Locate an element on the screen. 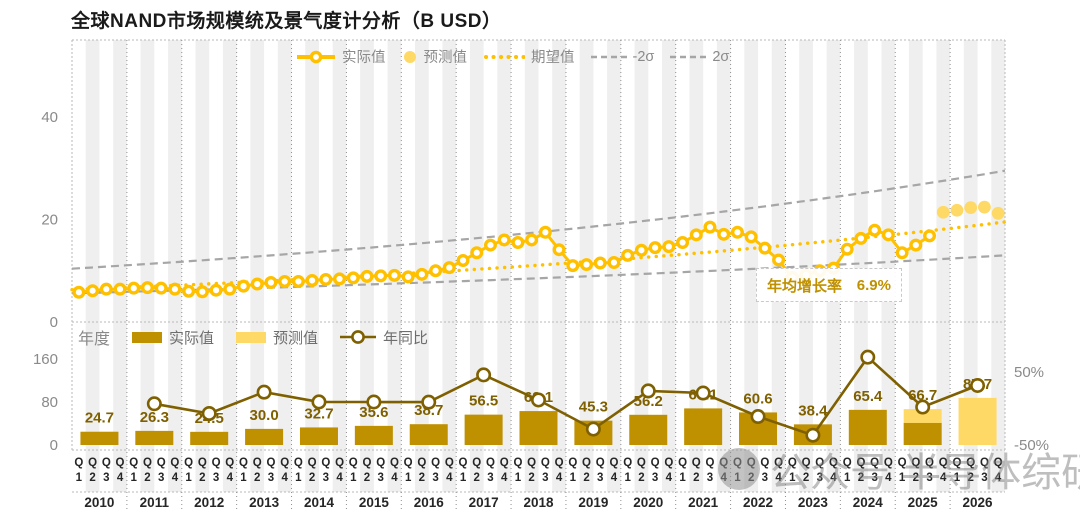  bar-value-label: 30.0 is located at coordinates (263, 415).